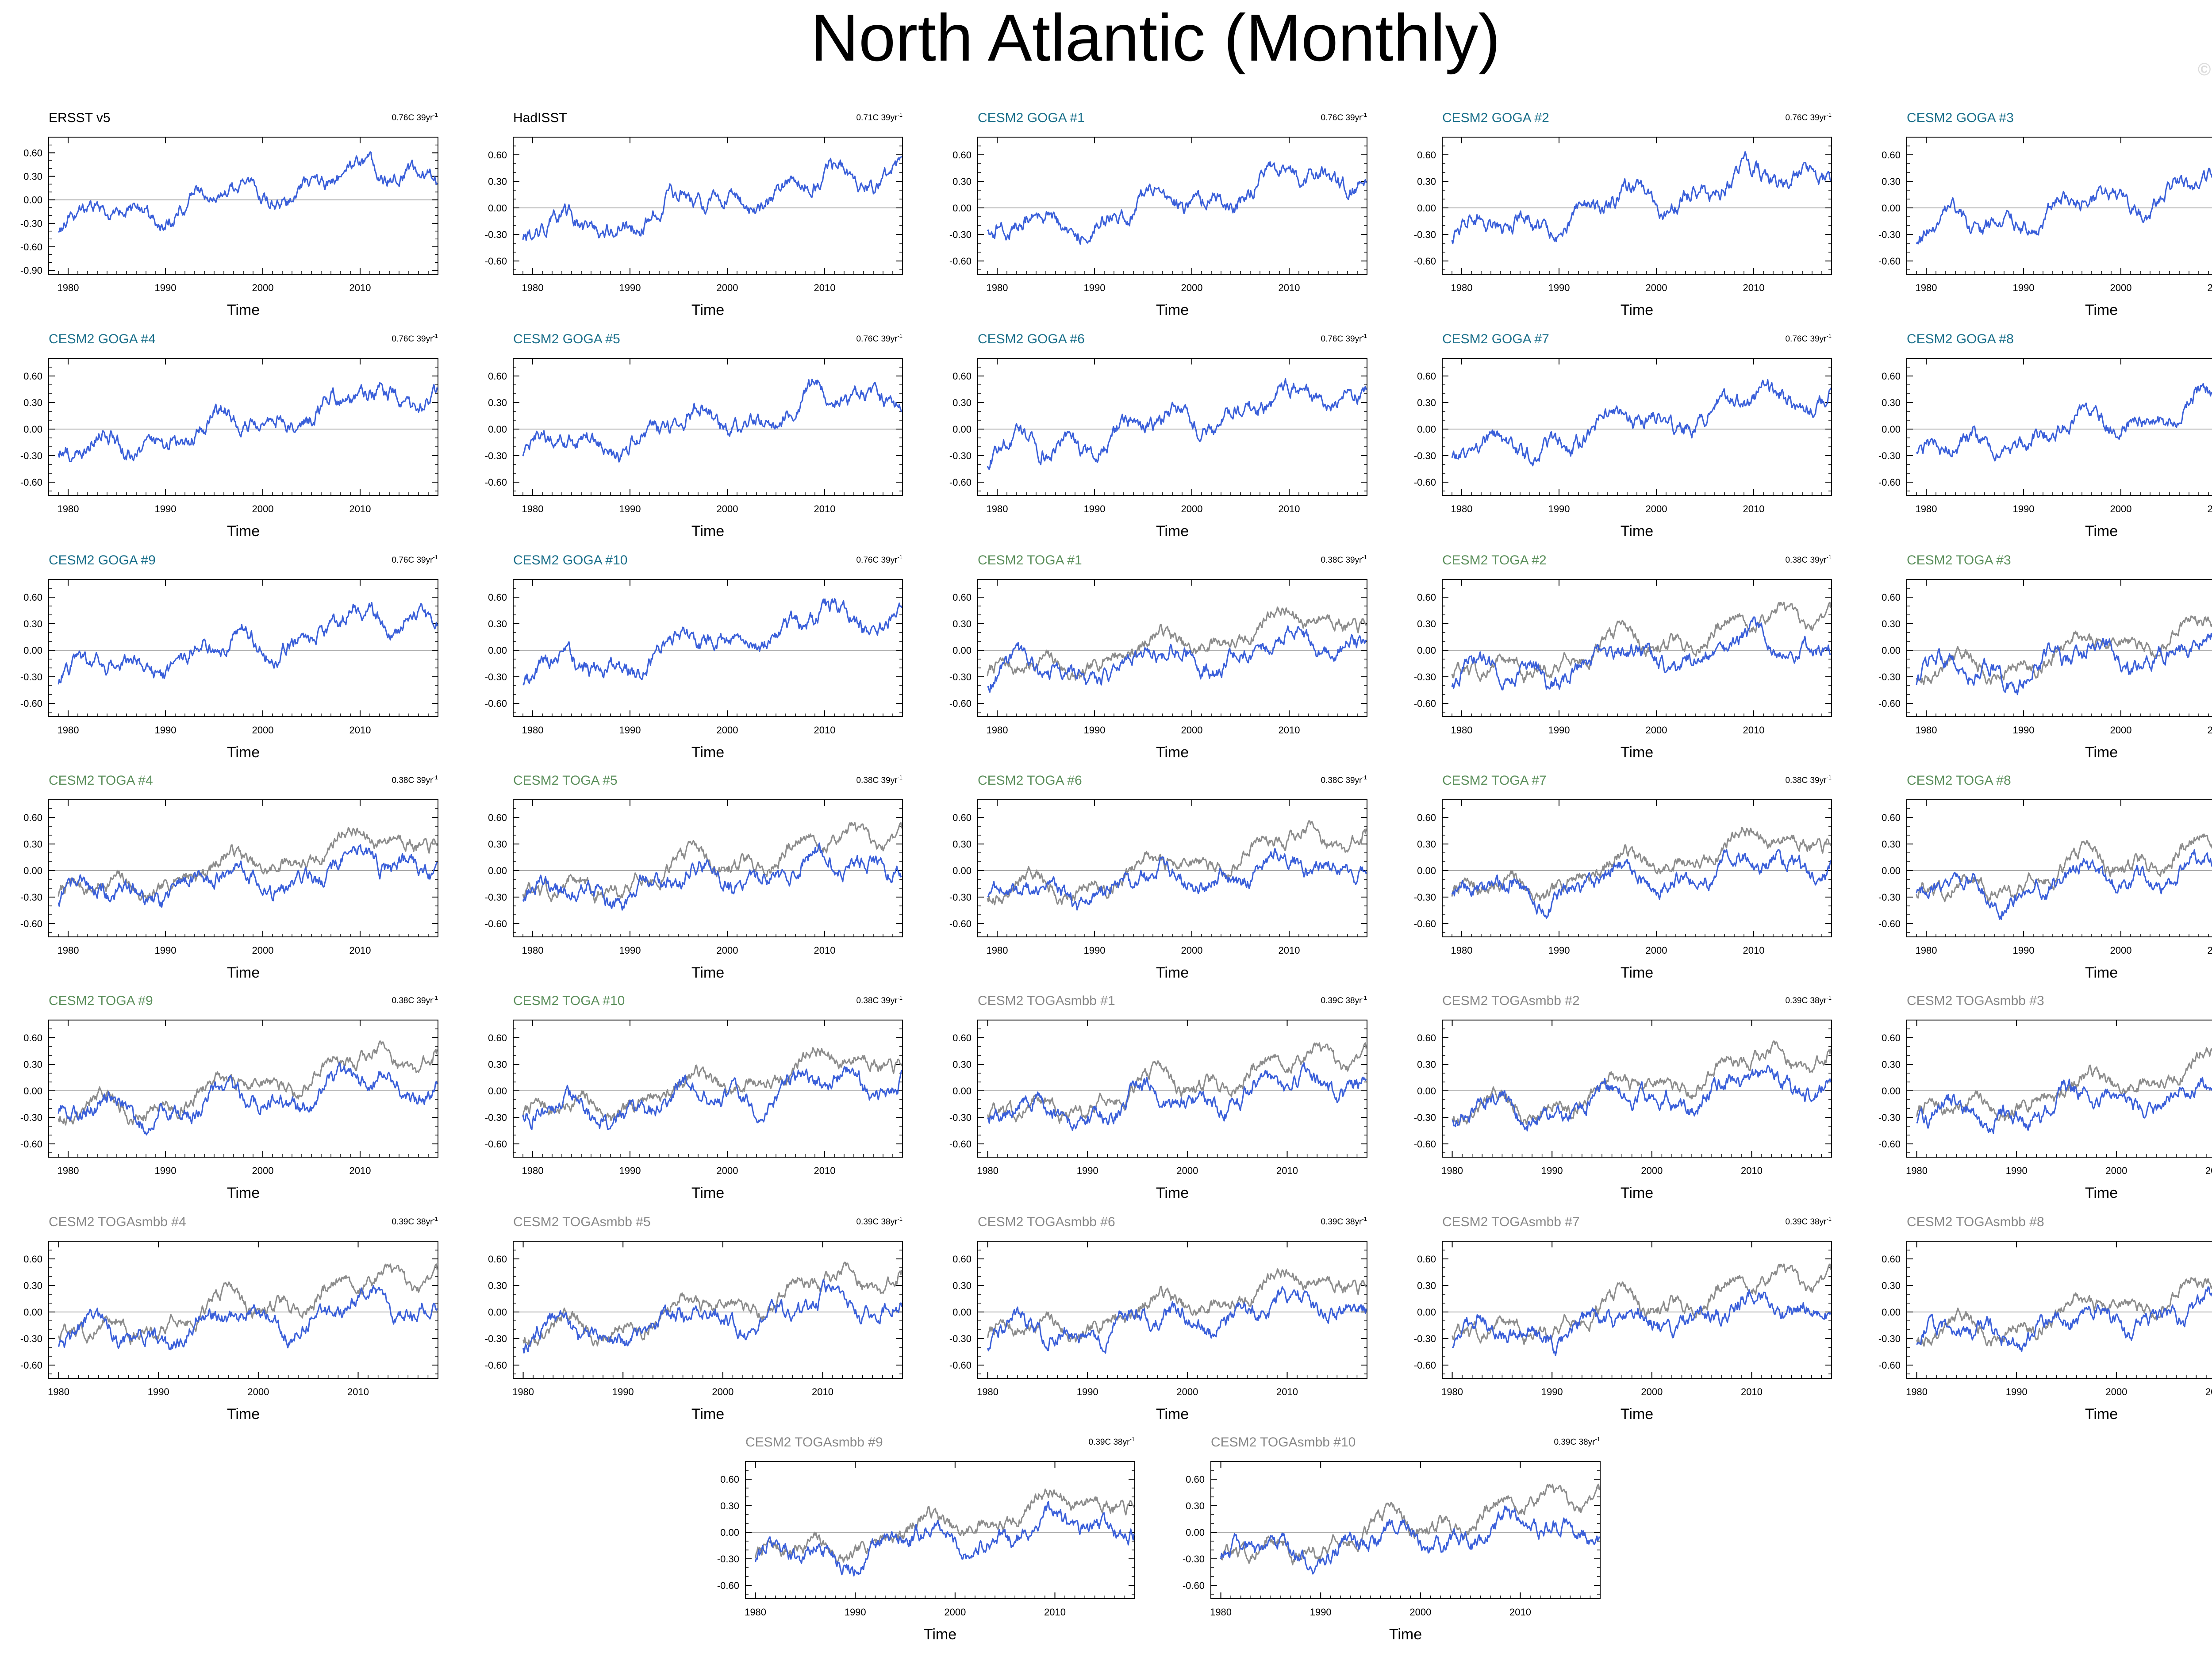 The width and height of the screenshot is (2212, 1661). What do you see at coordinates (1495, 780) in the screenshot?
I see `panel-title: CESM2 TOGA #7` at bounding box center [1495, 780].